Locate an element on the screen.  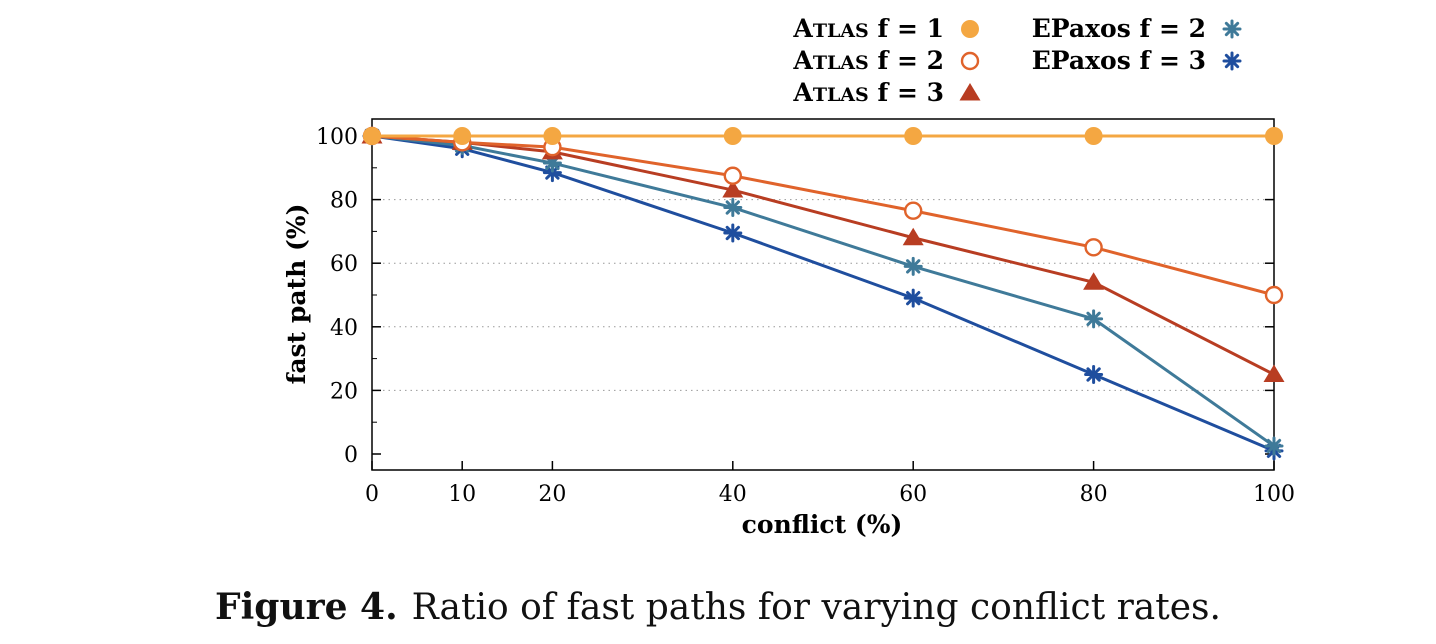
y-tick-label-100: 100 is located at coordinates (337, 137).